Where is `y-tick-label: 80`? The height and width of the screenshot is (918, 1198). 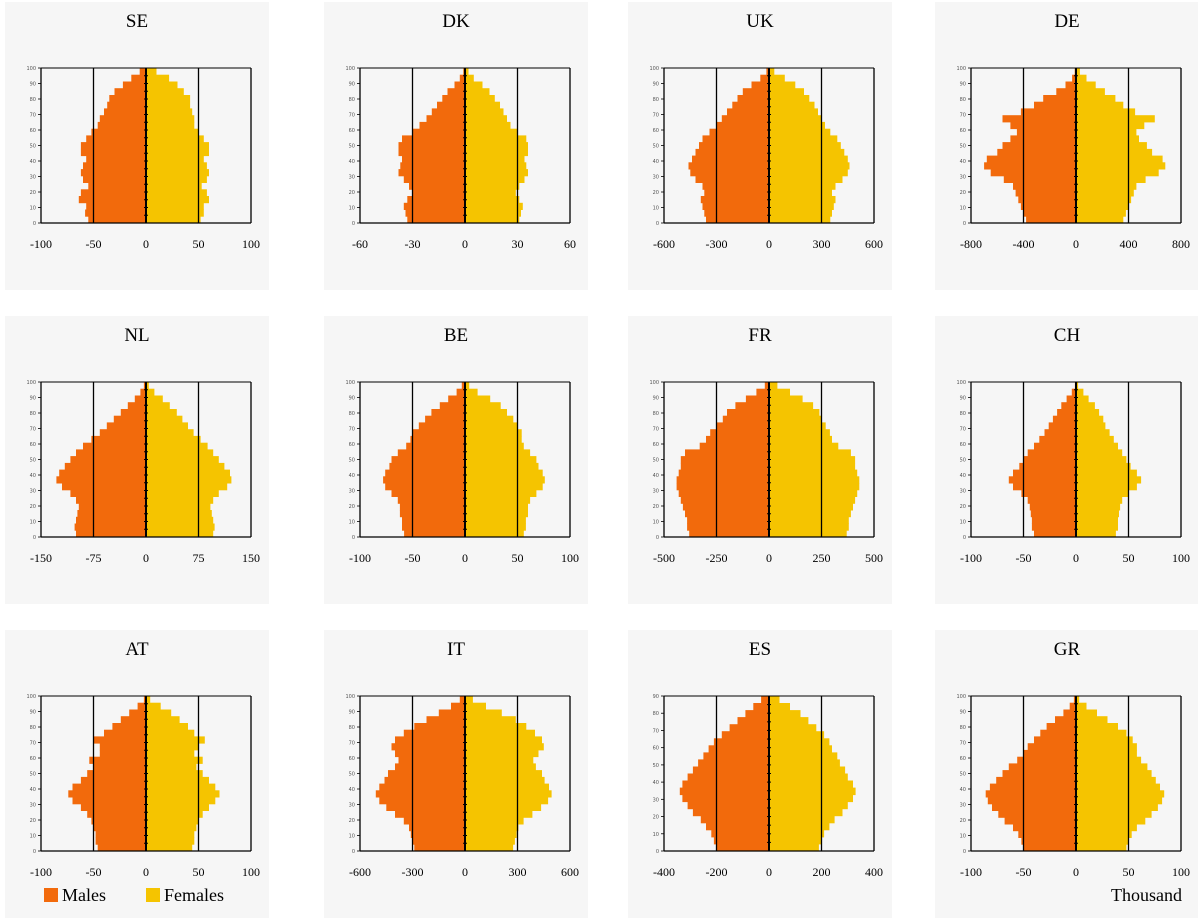 y-tick-label: 80 is located at coordinates (963, 414).